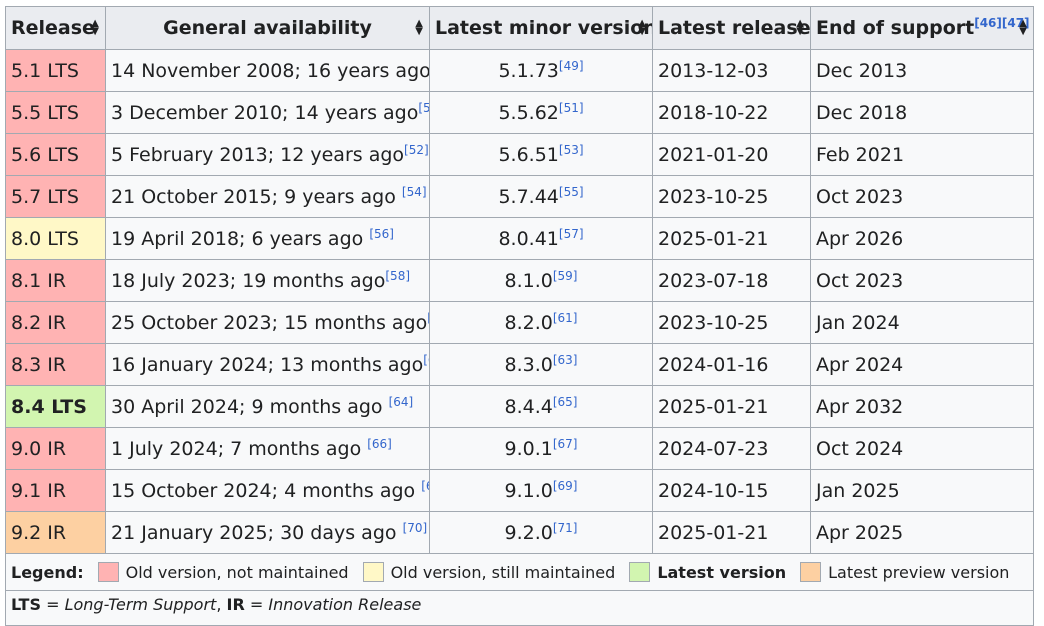 The height and width of the screenshot is (626, 1044). Describe the element at coordinates (713, 406) in the screenshot. I see `latest-release-date: 2025-01-21` at that location.